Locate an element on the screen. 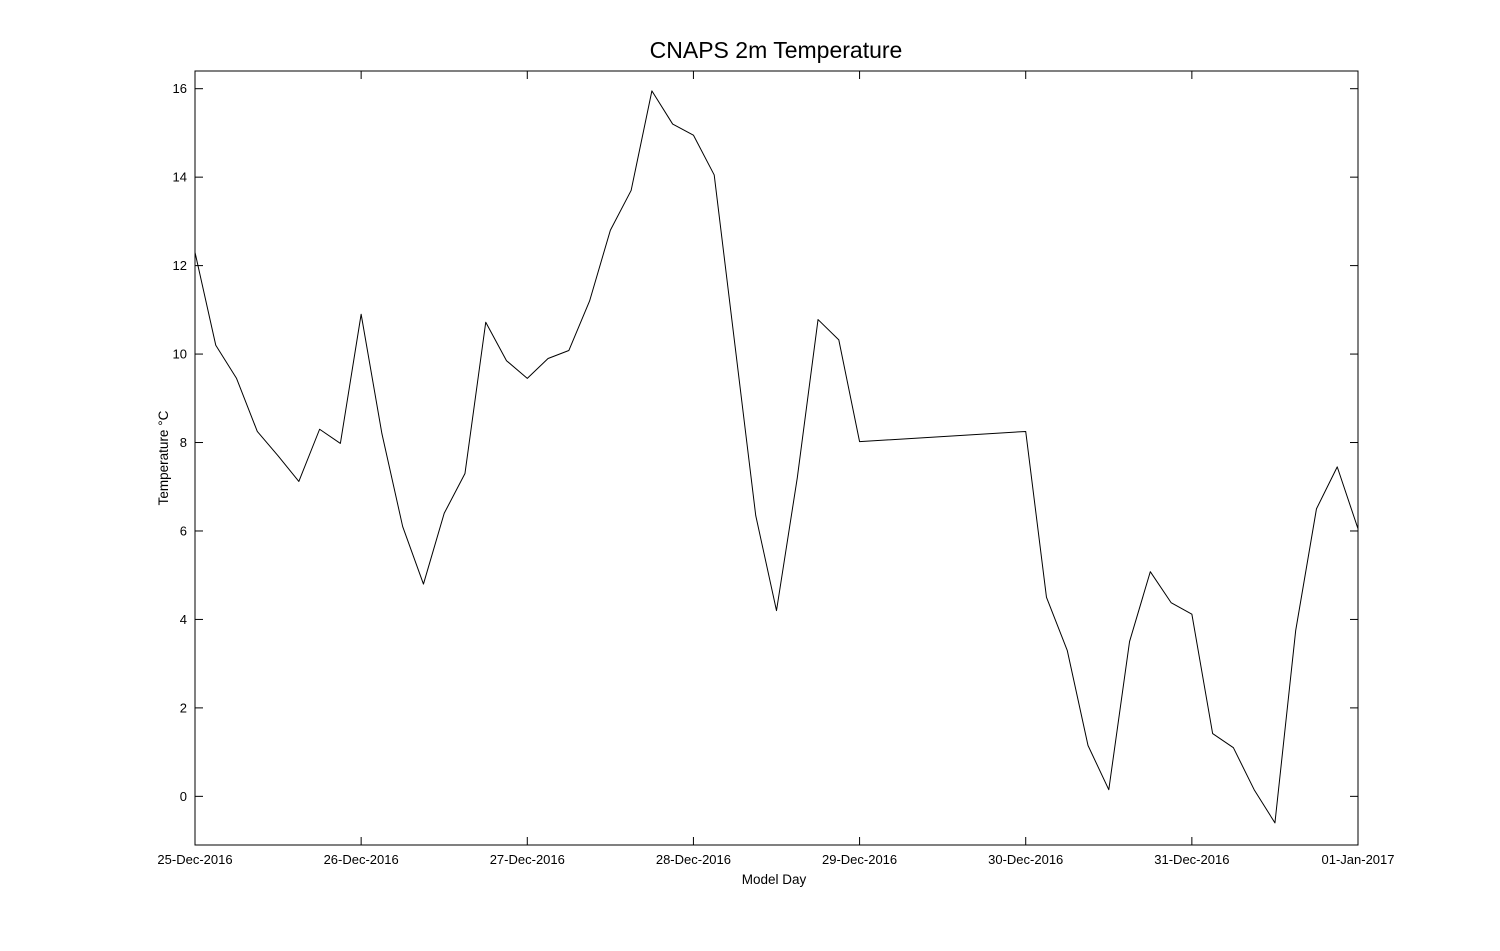 The height and width of the screenshot is (951, 1500). y-tick-label: 4 is located at coordinates (183, 619).